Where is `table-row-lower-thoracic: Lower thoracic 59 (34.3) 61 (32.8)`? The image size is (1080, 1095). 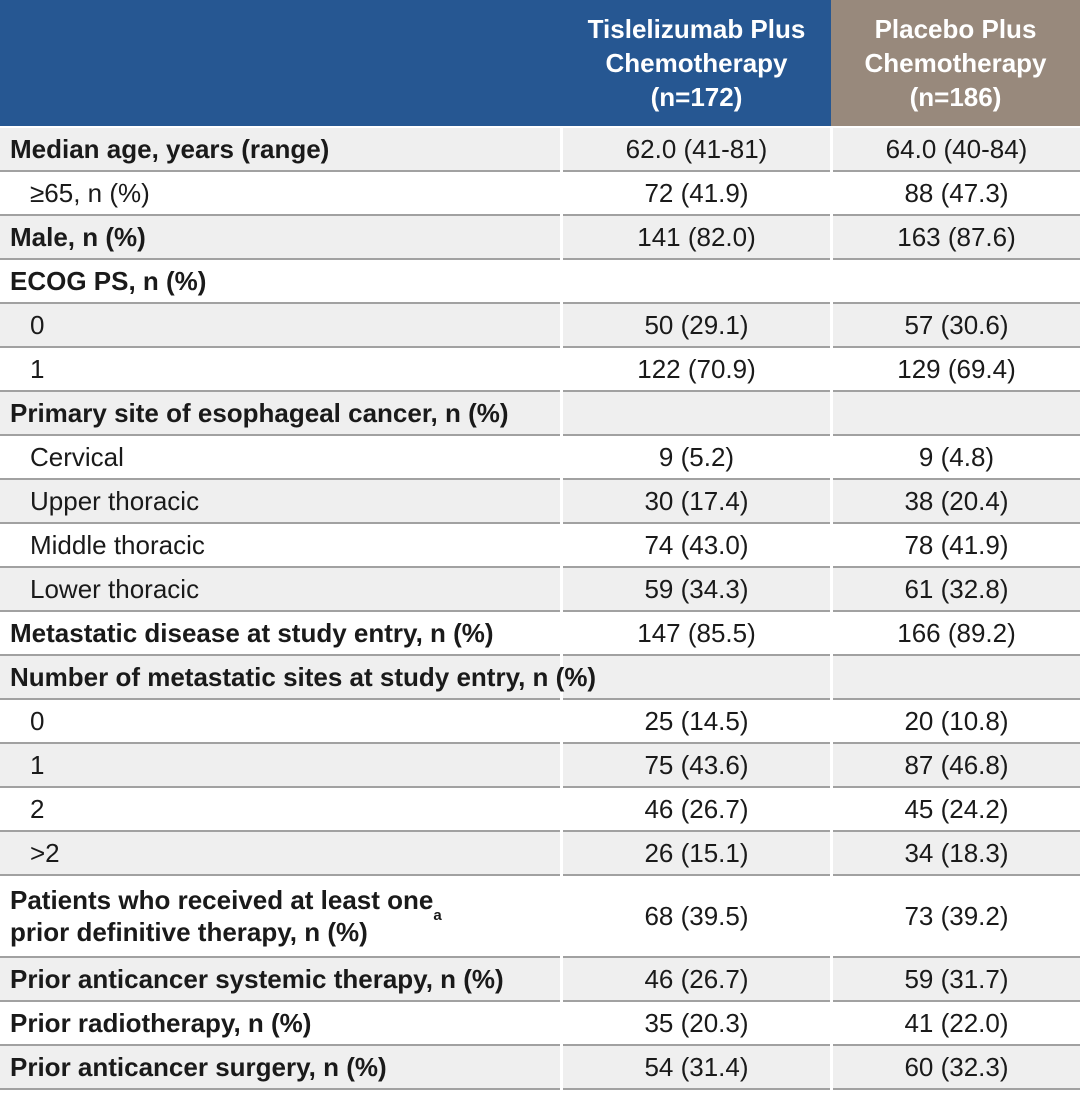 table-row-lower-thoracic: Lower thoracic 59 (34.3) 61 (32.8) is located at coordinates (540, 590).